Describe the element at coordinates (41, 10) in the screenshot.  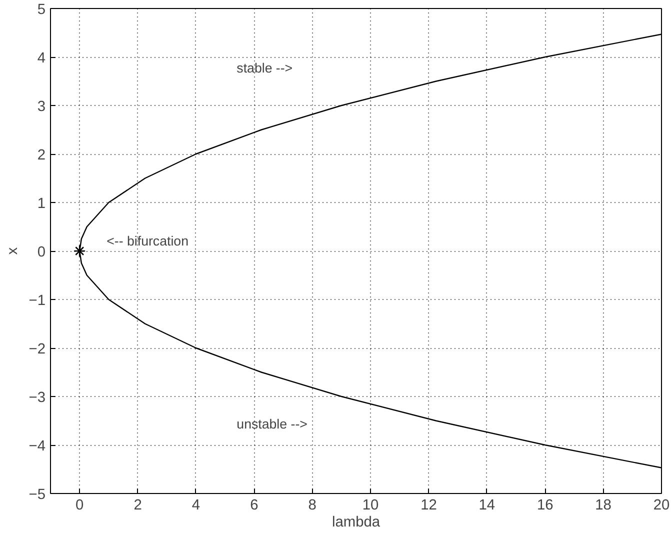
I see `y-tick-label: 5` at that location.